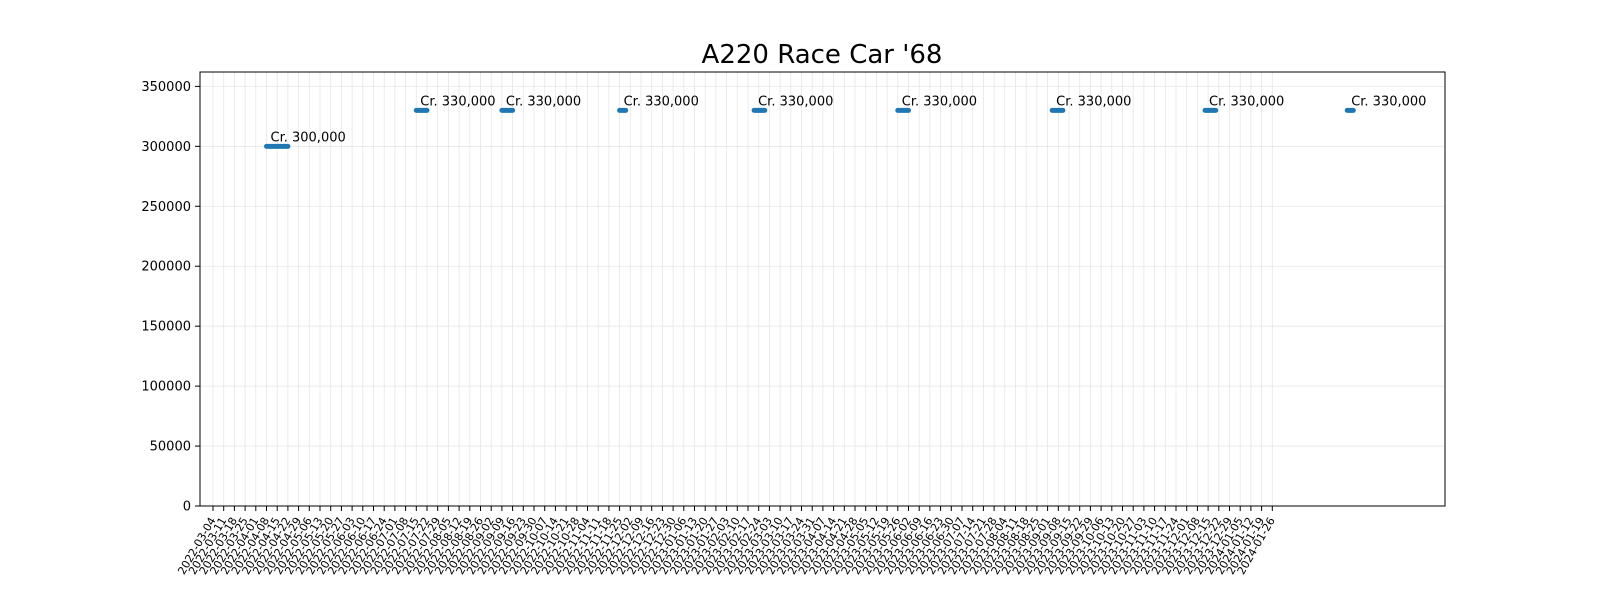 Image resolution: width=1600 pixels, height=605 pixels. I want to click on y-tick-label: 0, so click(187, 507).